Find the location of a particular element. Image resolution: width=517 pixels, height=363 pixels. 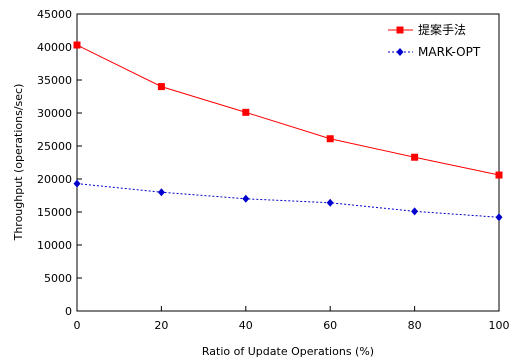

y-axis-title: Throughput (operations/sec) is located at coordinates (18, 163).